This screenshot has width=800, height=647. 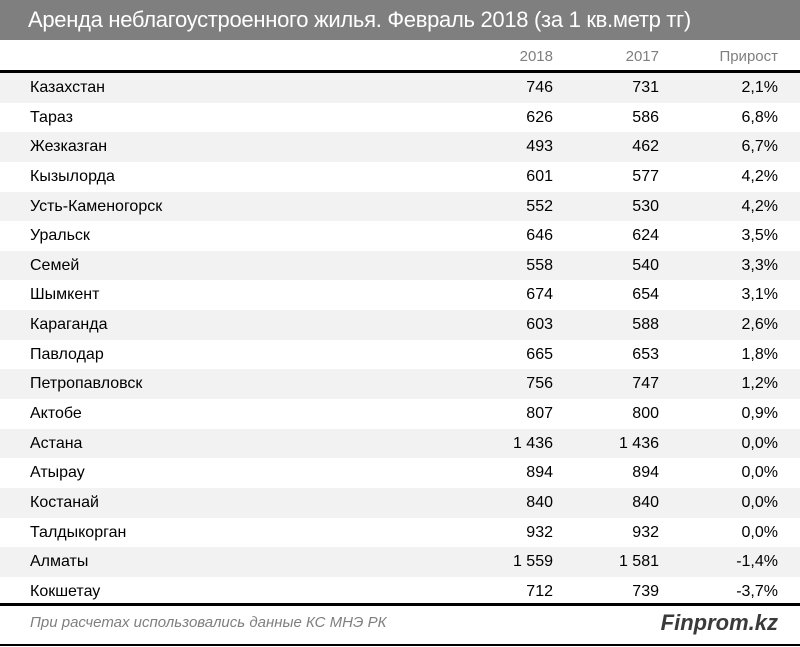 I want to click on growth-value: -1,4%, so click(x=757, y=562).